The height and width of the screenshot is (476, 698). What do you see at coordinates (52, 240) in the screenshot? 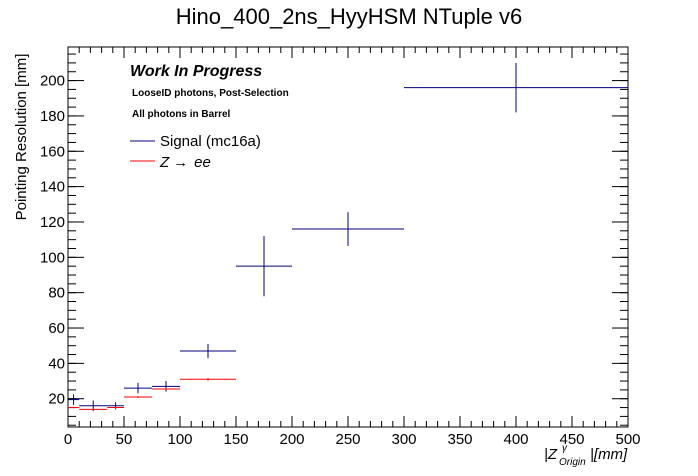
I see `y-tick-labels: 20 40 60 80 100 120 140 160 180 200` at bounding box center [52, 240].